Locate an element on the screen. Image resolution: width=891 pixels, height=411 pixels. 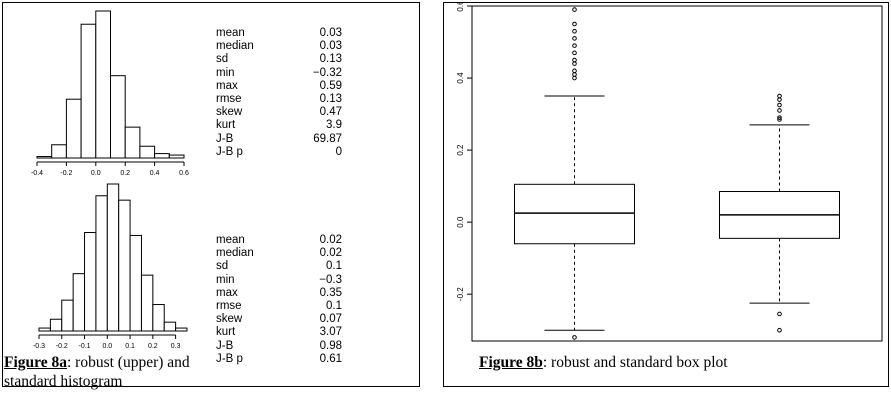
standard-stat-row: J-B p 0.61 is located at coordinates (279, 359).